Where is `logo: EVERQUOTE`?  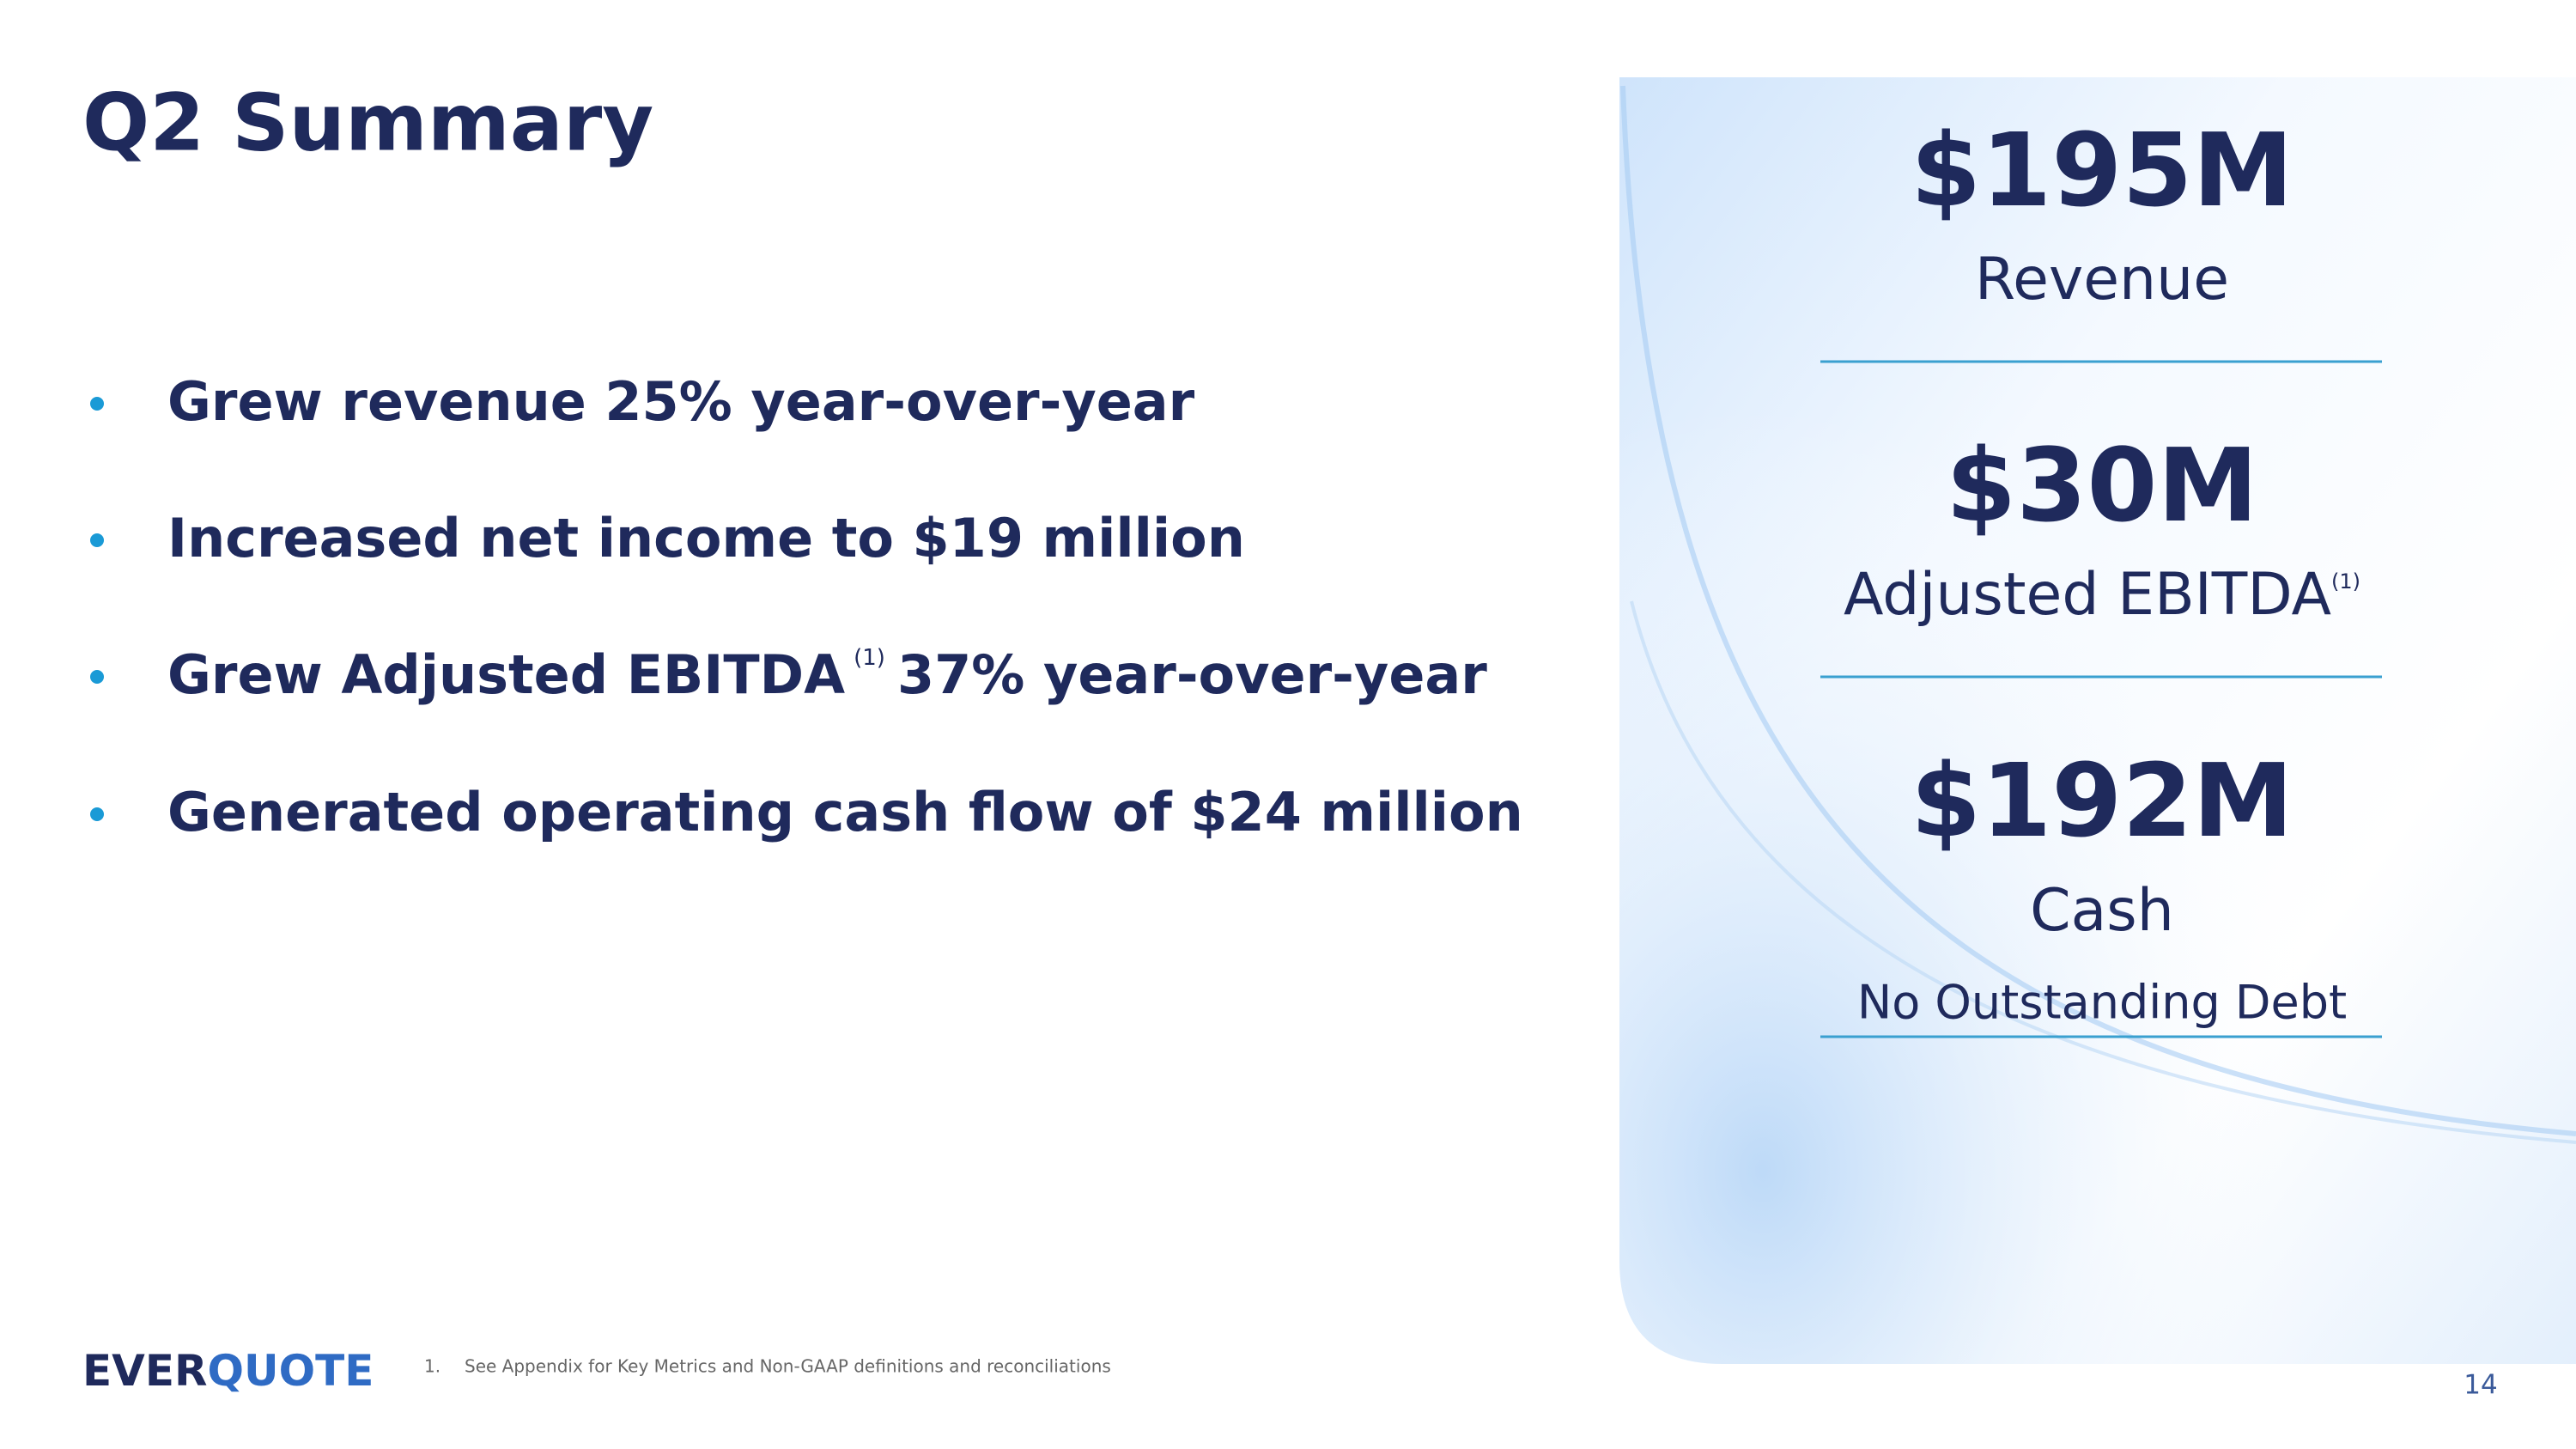 logo: EVERQUOTE is located at coordinates (228, 1371).